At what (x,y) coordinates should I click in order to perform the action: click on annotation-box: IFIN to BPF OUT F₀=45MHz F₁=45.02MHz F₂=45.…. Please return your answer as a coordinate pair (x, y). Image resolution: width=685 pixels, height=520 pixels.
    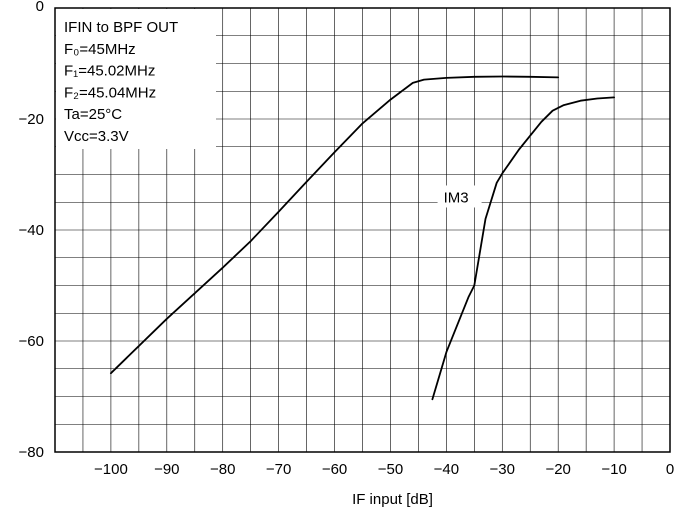
    Looking at the image, I should click on (136, 79).